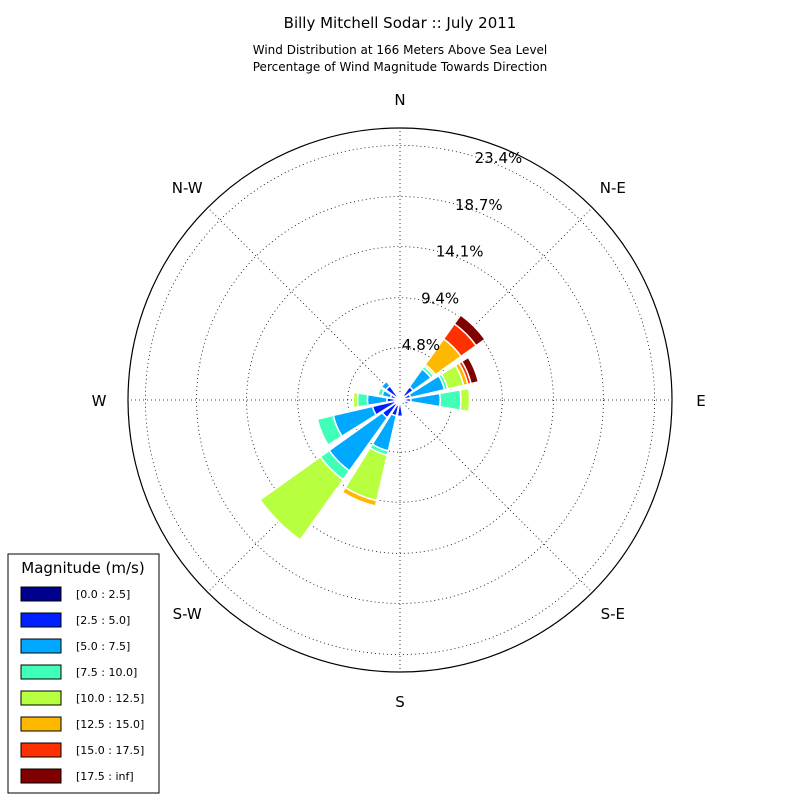 This screenshot has width=800, height=800. What do you see at coordinates (110, 698) in the screenshot?
I see `legend-label-5: [10.0 : 12.5]` at bounding box center [110, 698].